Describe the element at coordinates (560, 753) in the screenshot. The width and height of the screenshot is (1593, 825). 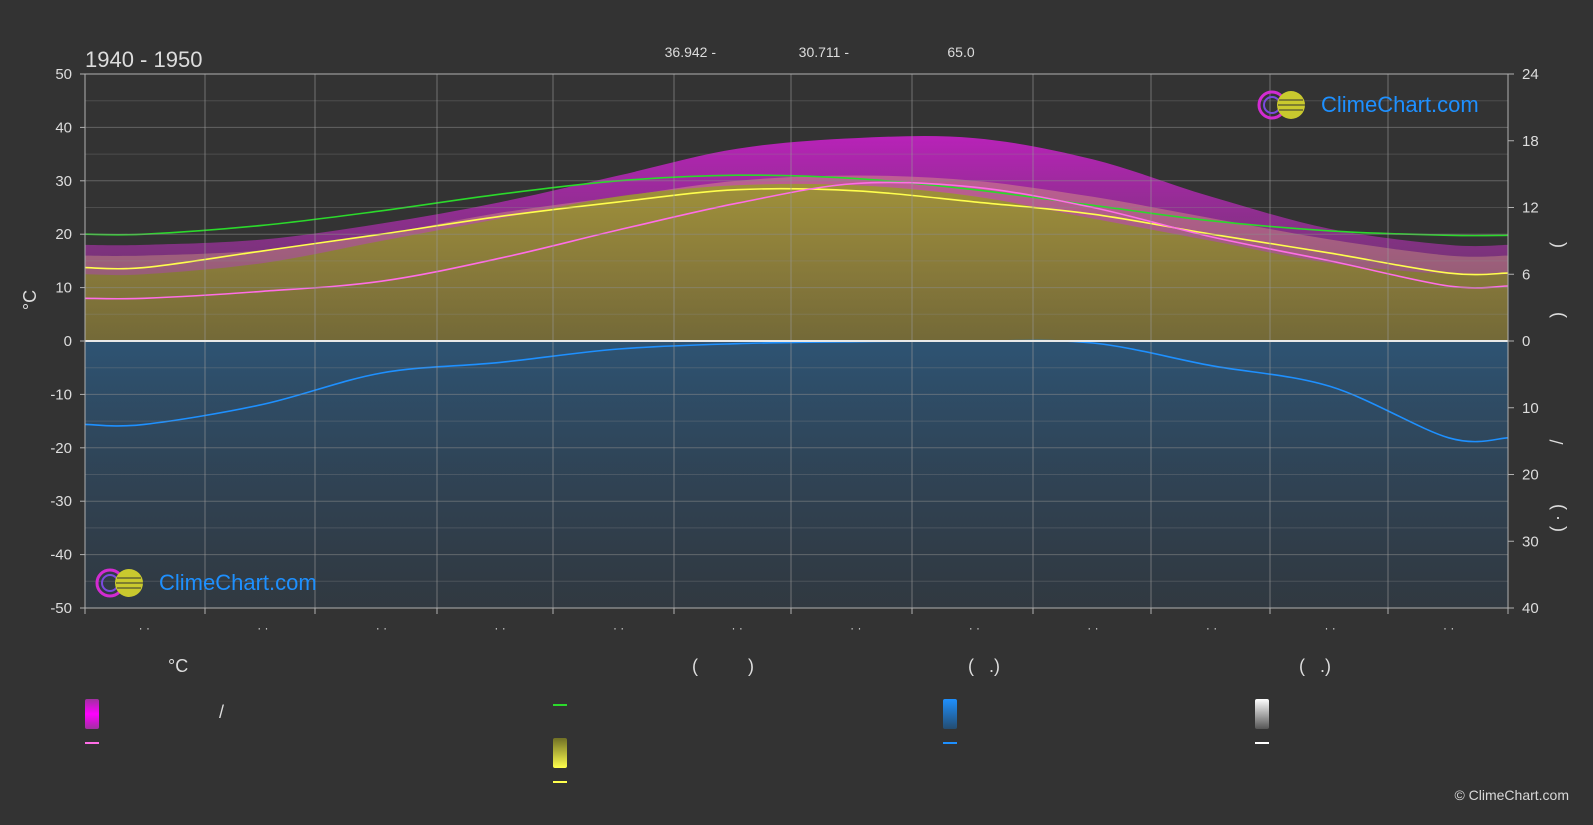
I see `legend-swatch-sunshine` at that location.